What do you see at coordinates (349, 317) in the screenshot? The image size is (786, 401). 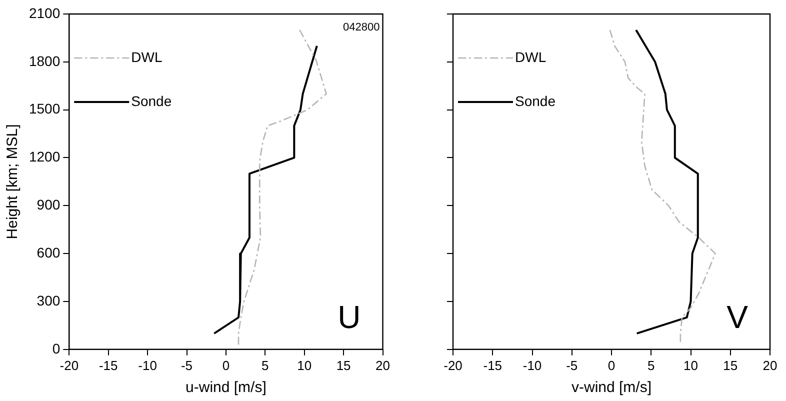 I see `annotation: U` at bounding box center [349, 317].